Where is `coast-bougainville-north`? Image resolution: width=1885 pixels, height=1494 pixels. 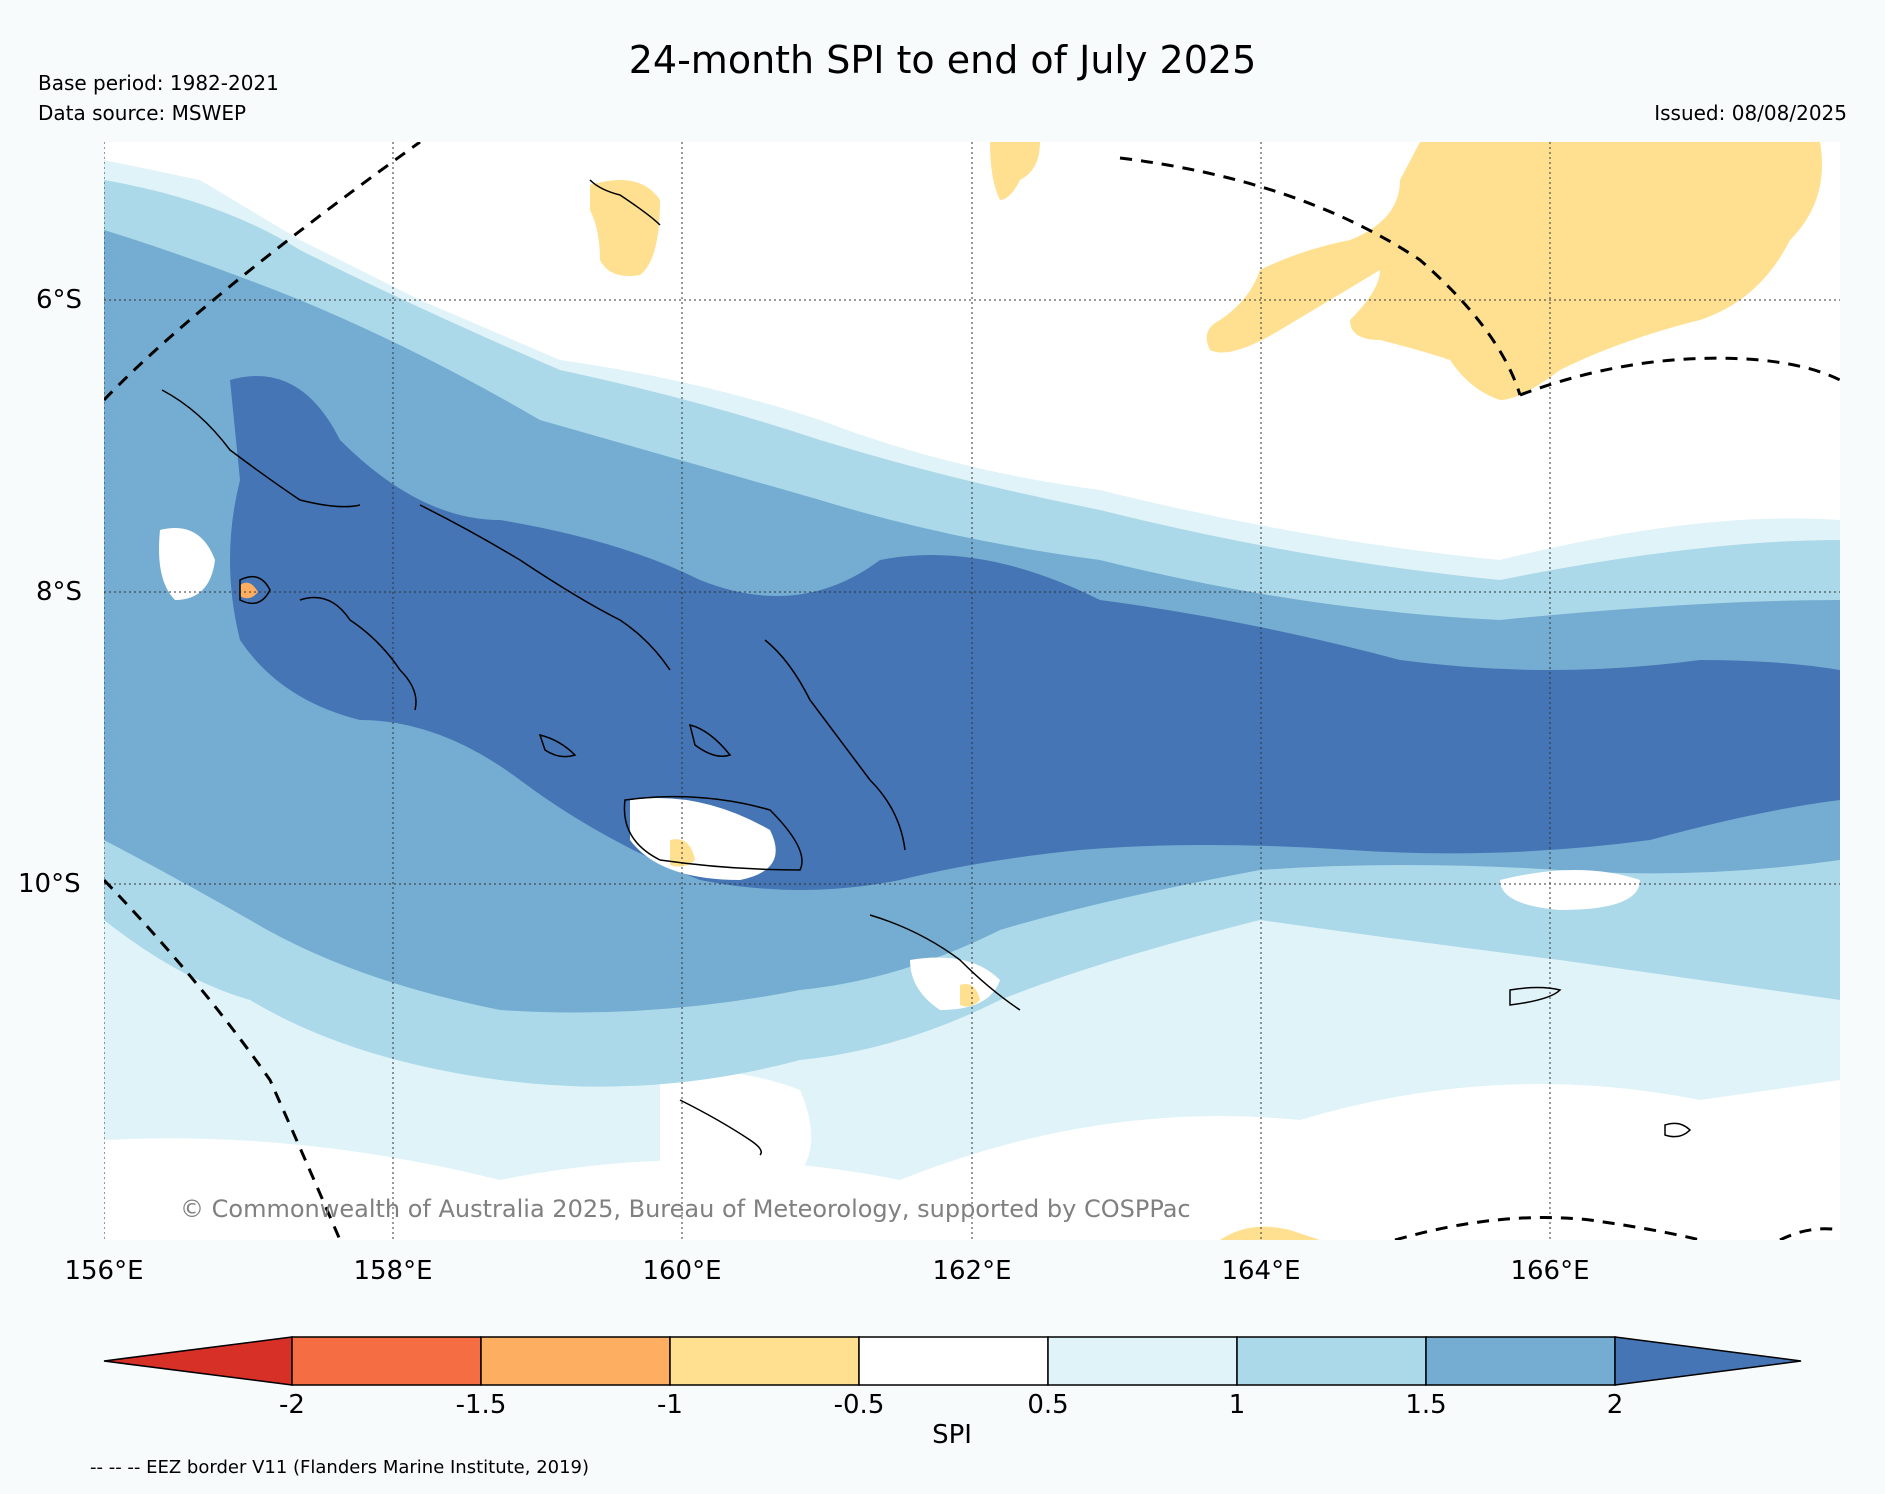
coast-bougainville-north is located at coordinates (261, 448).